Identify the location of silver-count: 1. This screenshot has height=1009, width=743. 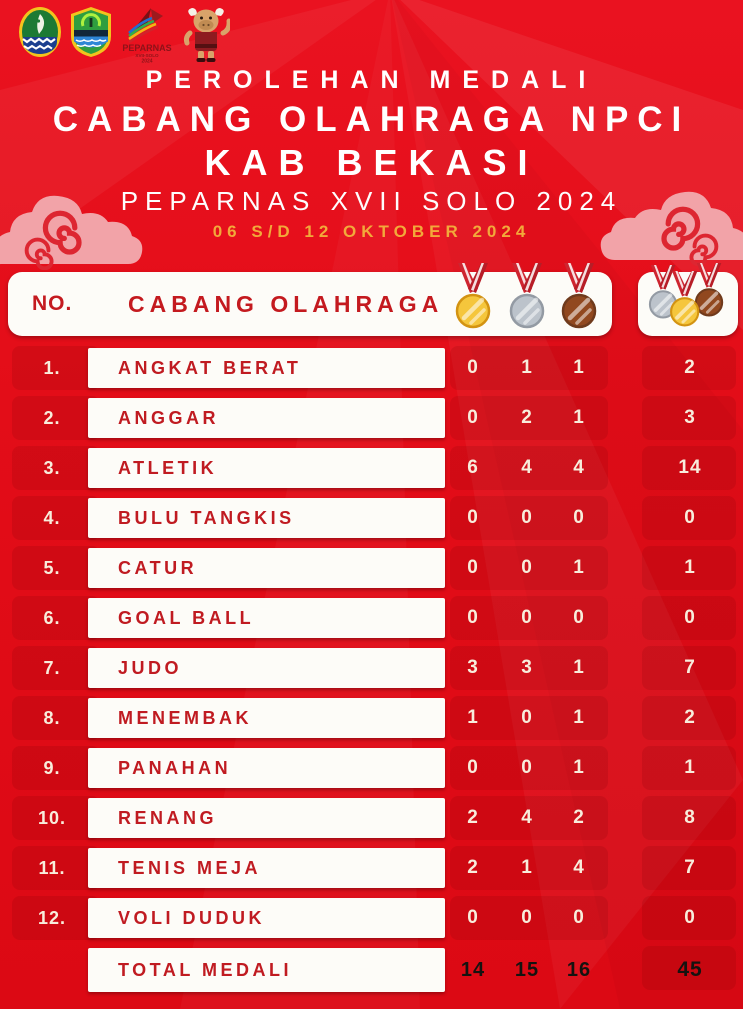
(527, 867).